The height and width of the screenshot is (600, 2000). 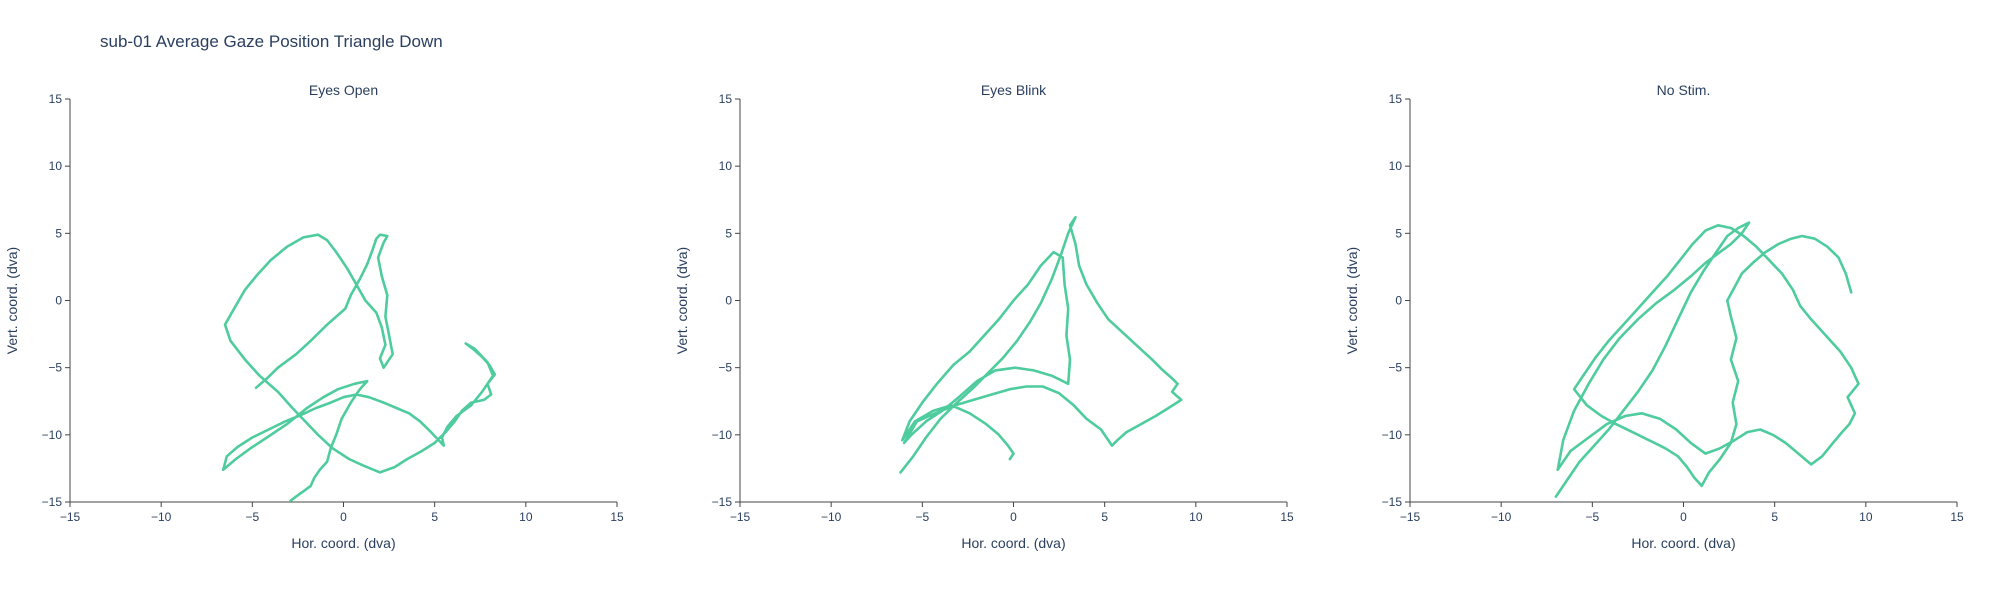 I want to click on subplot-title: Eyes Open, so click(x=343, y=90).